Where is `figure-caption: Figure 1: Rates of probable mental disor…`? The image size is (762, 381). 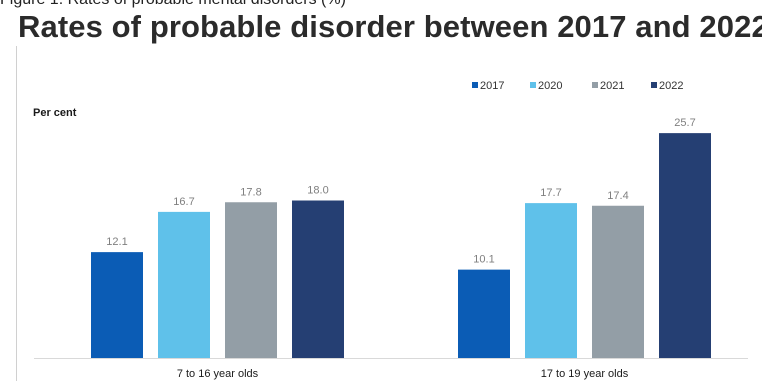 figure-caption: Figure 1: Rates of probable mental disor… is located at coordinates (173, 4).